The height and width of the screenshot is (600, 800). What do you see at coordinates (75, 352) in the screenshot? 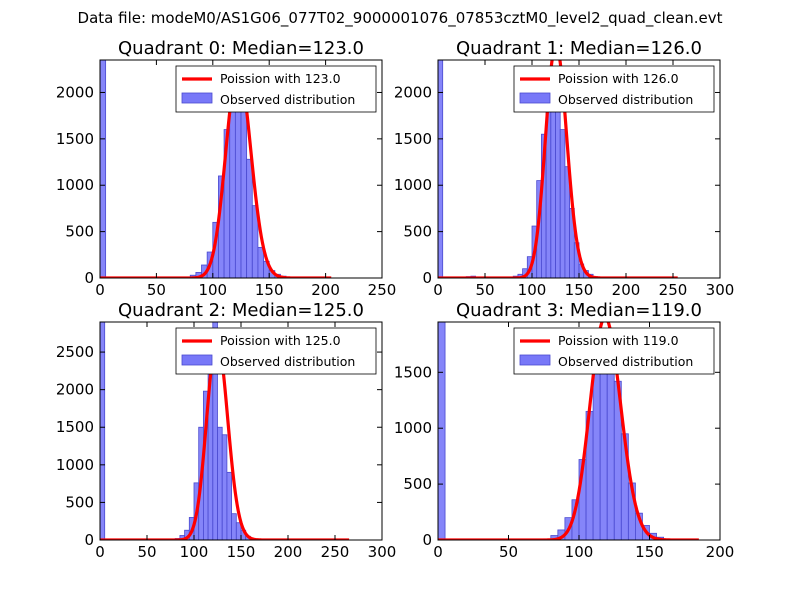
I see `y-tick-label: 2500` at bounding box center [75, 352].